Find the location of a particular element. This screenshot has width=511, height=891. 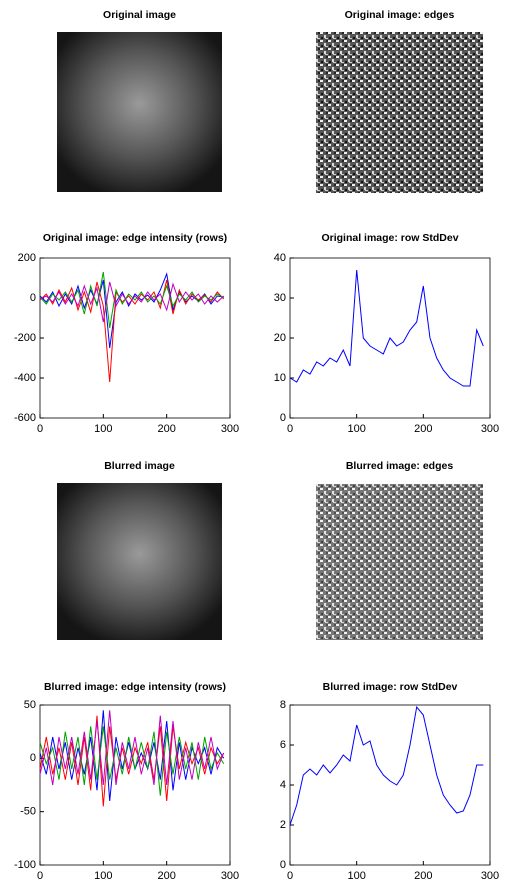

y-tick-label: 2 is located at coordinates (283, 825).